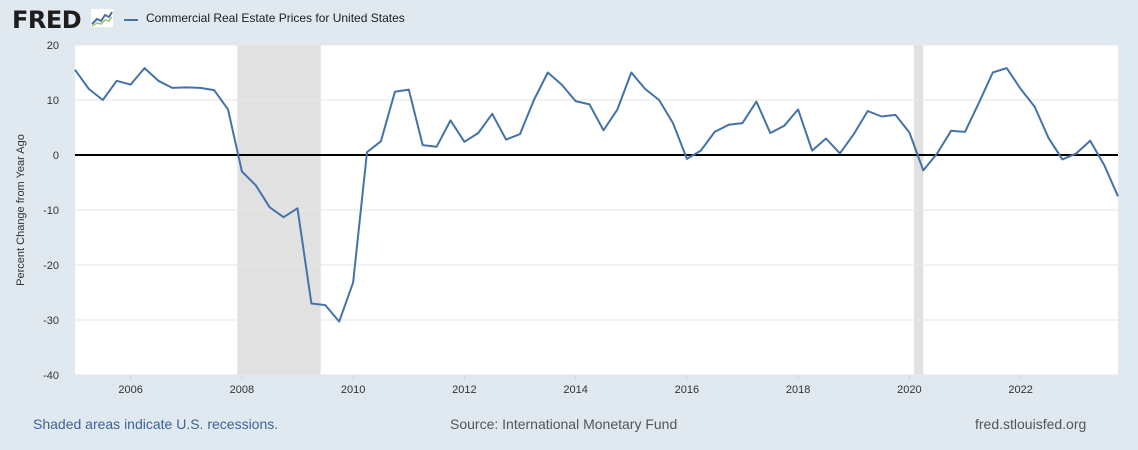  Describe the element at coordinates (1031, 424) in the screenshot. I see `site-link: fred.stlouisfed.org` at that location.